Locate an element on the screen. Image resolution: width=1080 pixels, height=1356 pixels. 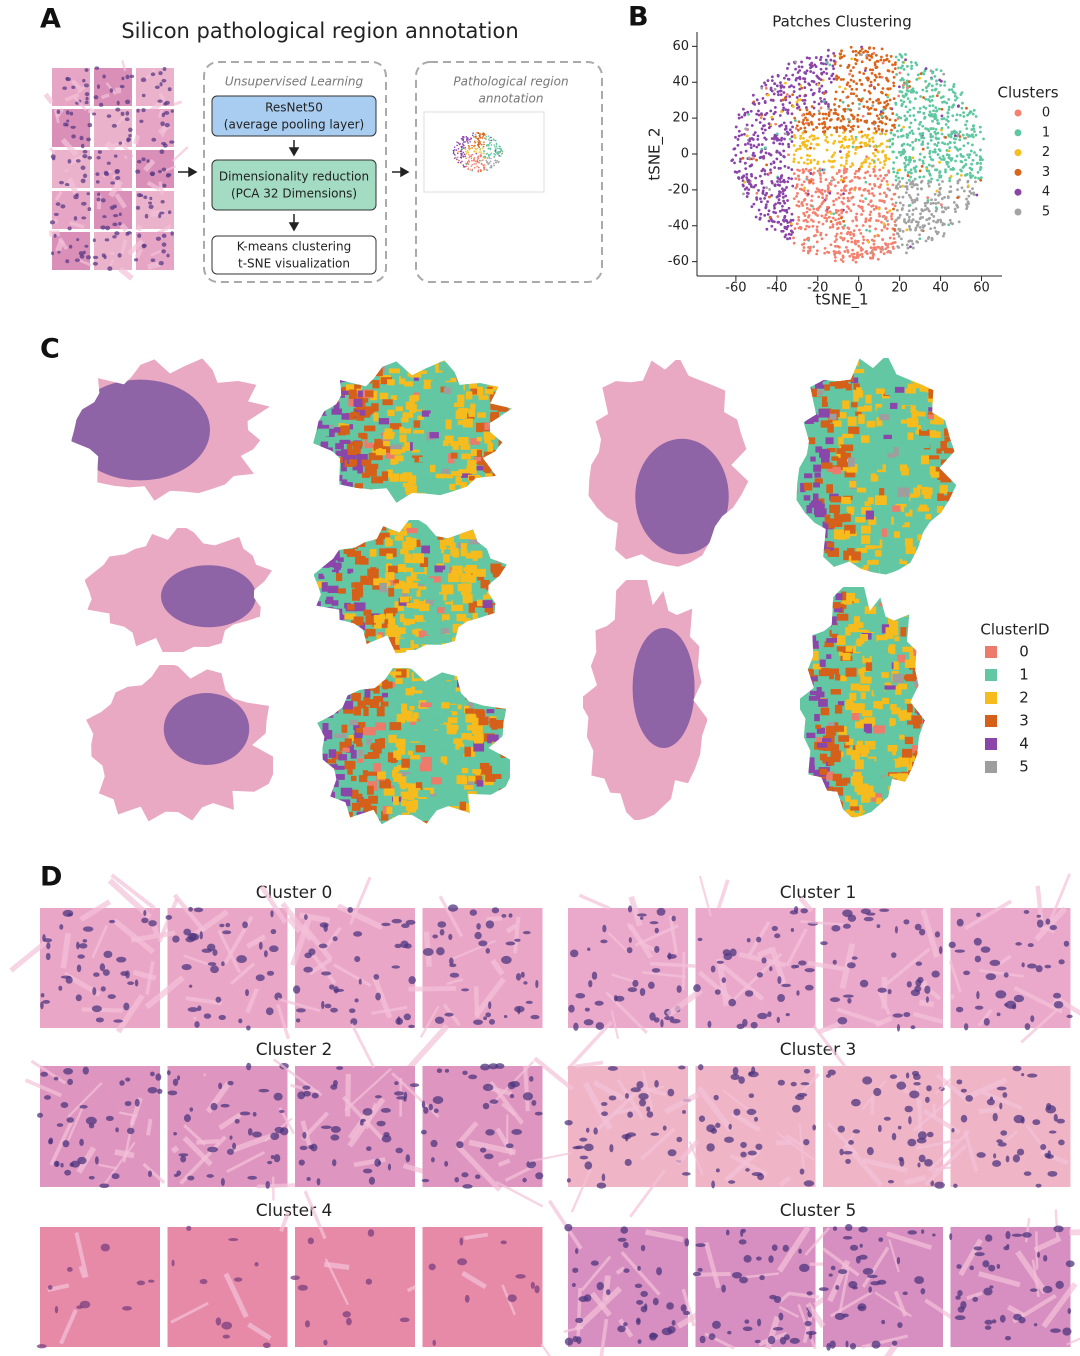
fiber is located at coordinates (81, 104).